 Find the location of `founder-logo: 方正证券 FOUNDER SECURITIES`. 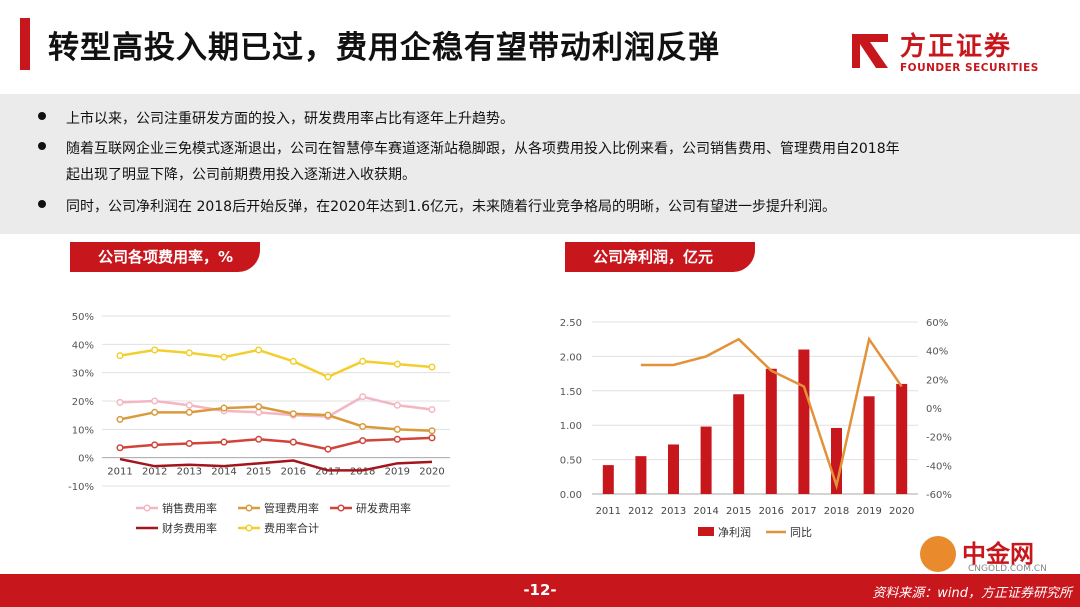

founder-logo: 方正证券 FOUNDER SECURITIES is located at coordinates (943, 52).